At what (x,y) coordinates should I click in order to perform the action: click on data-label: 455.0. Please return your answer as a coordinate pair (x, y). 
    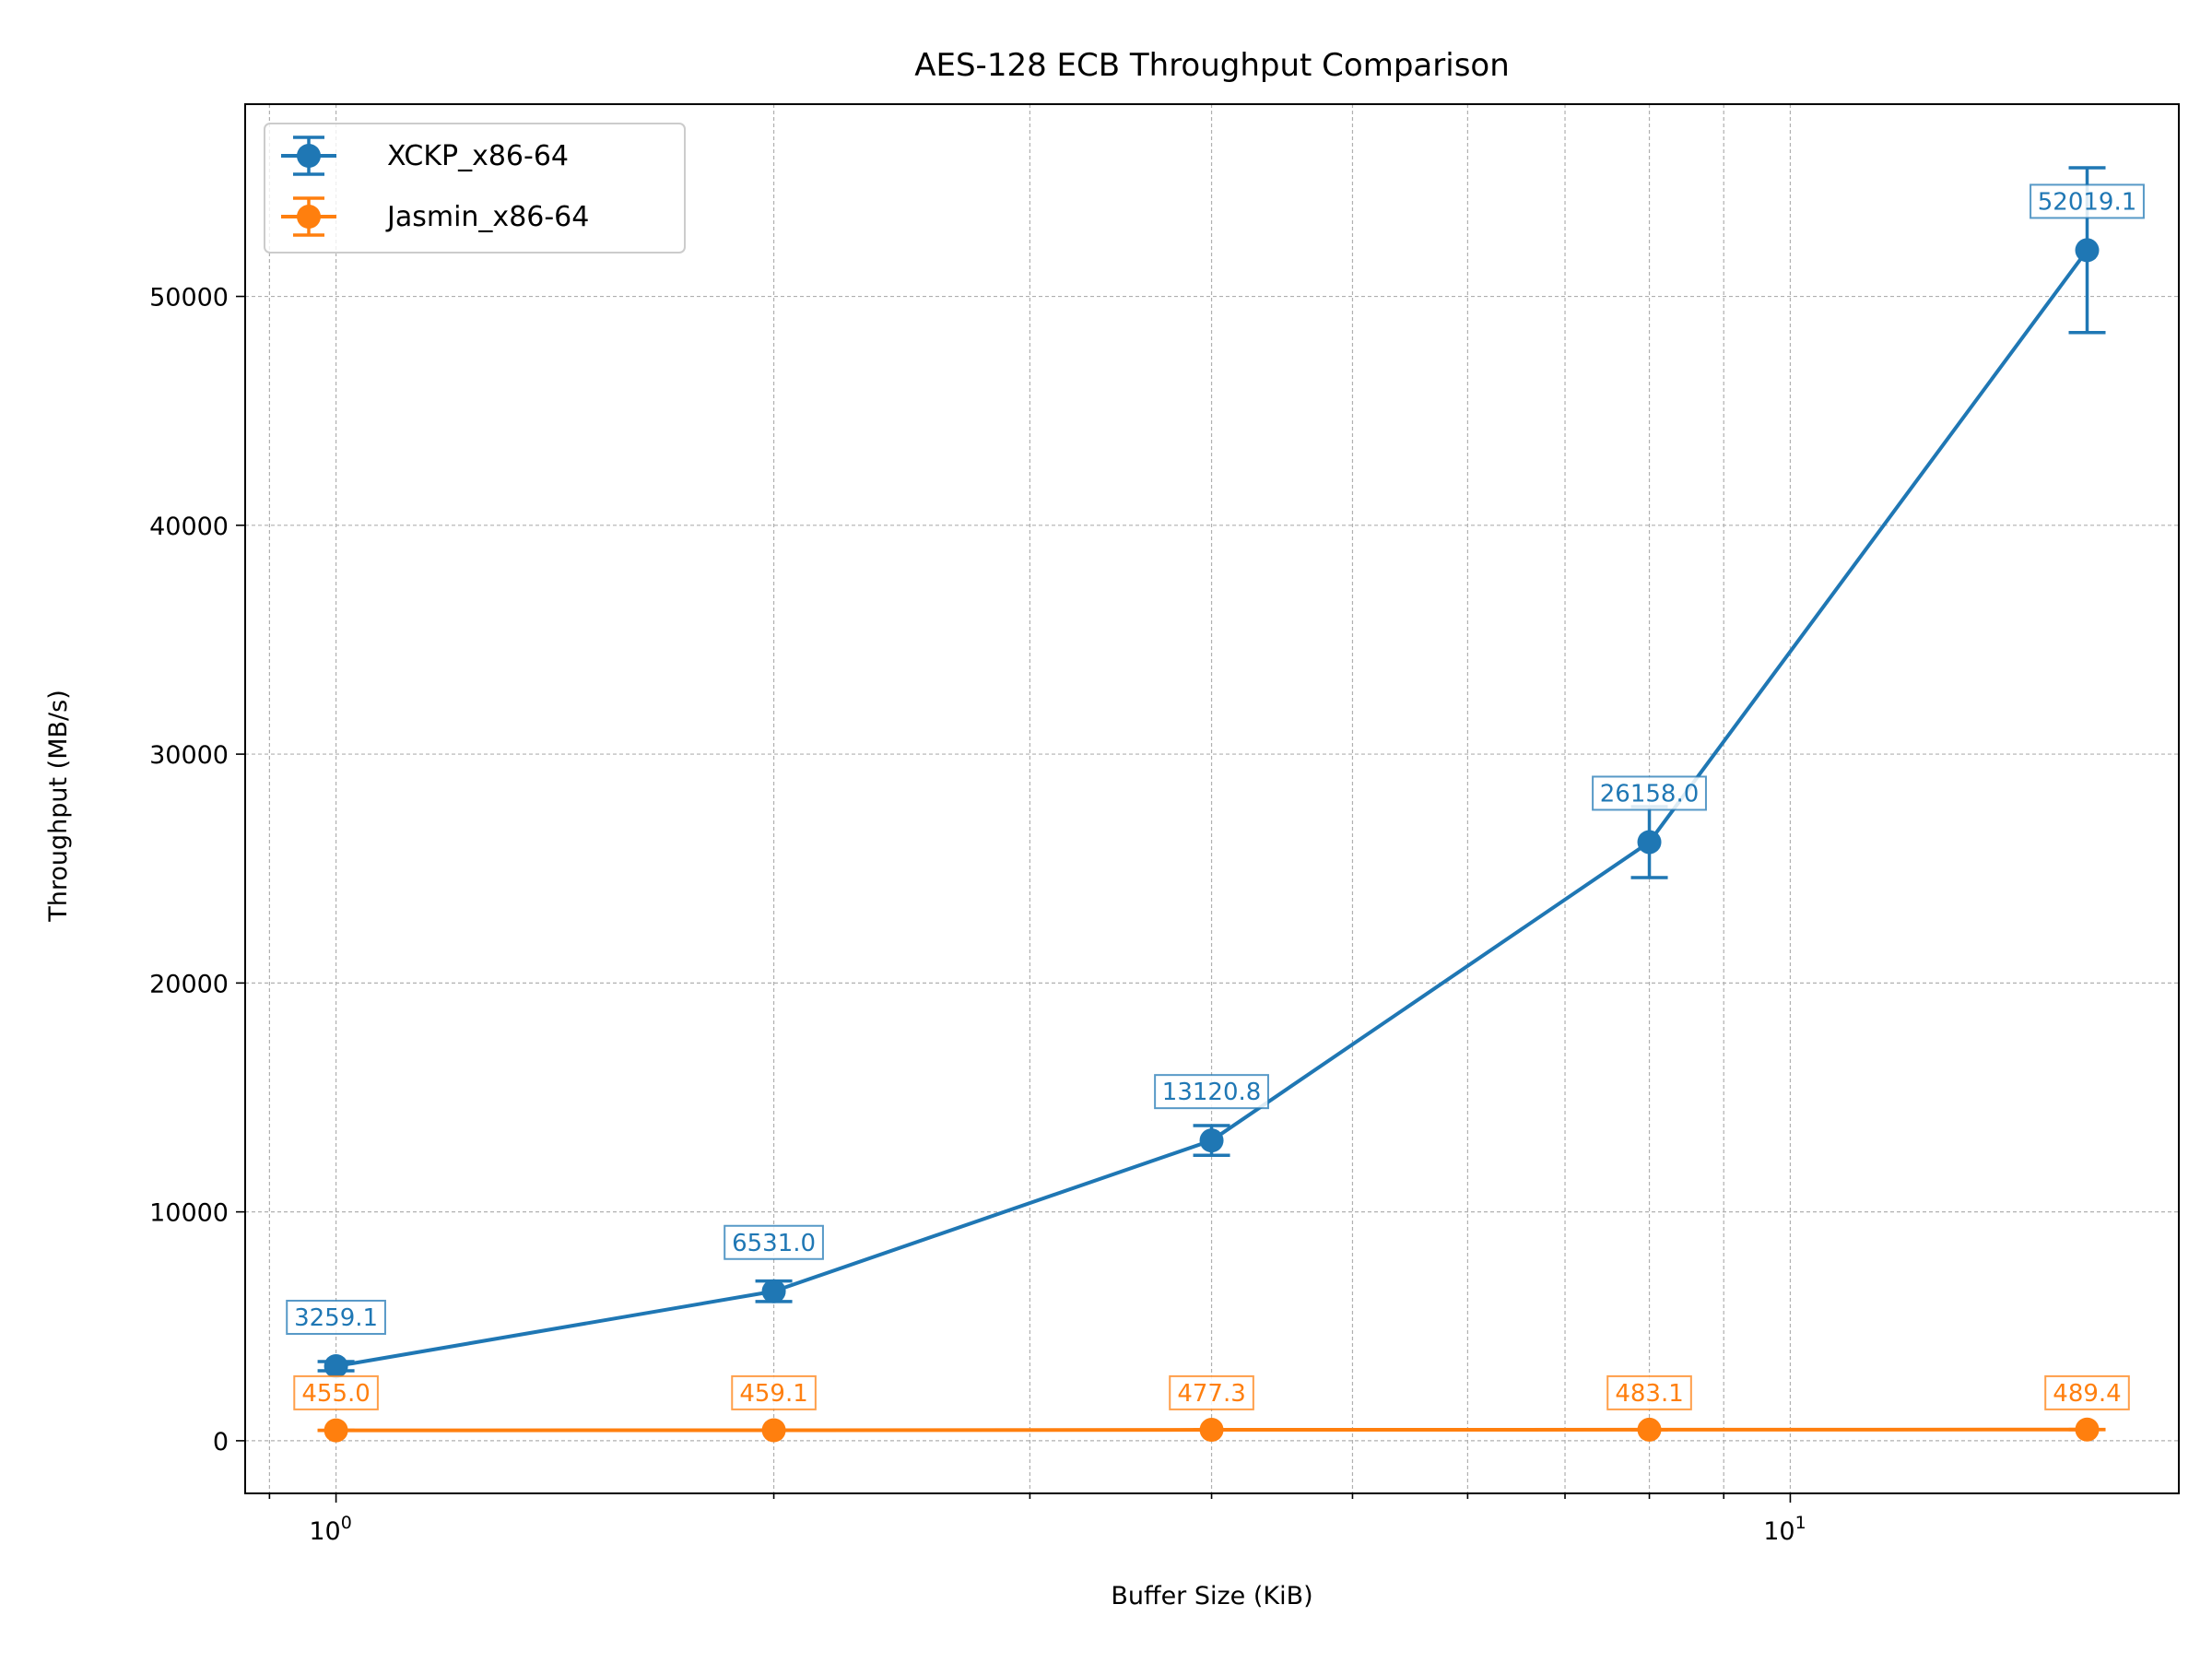
    Looking at the image, I should click on (335, 1394).